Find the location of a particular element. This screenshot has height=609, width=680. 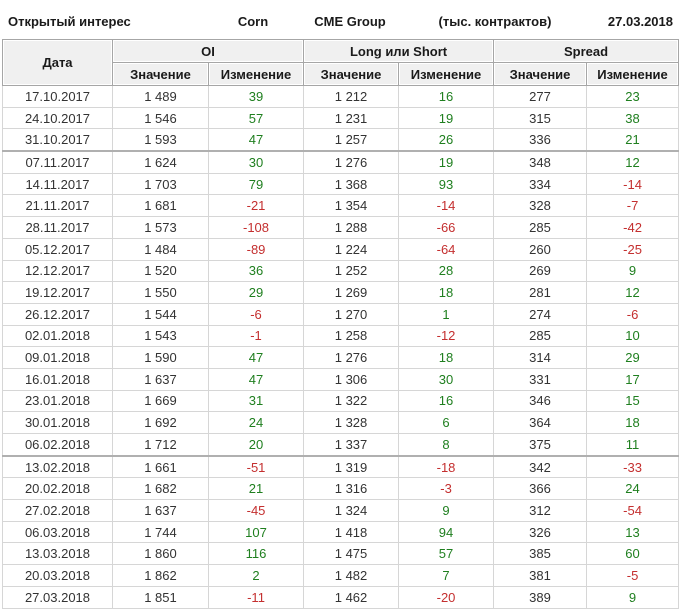

spread-value-cell: 366 is located at coordinates (540, 489).